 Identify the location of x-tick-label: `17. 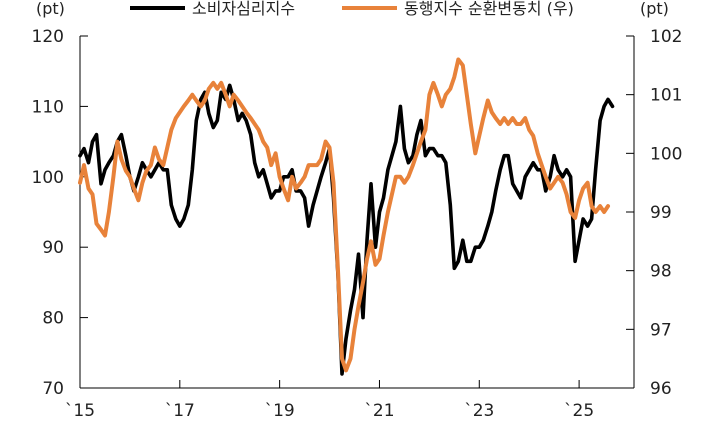
(180, 411).